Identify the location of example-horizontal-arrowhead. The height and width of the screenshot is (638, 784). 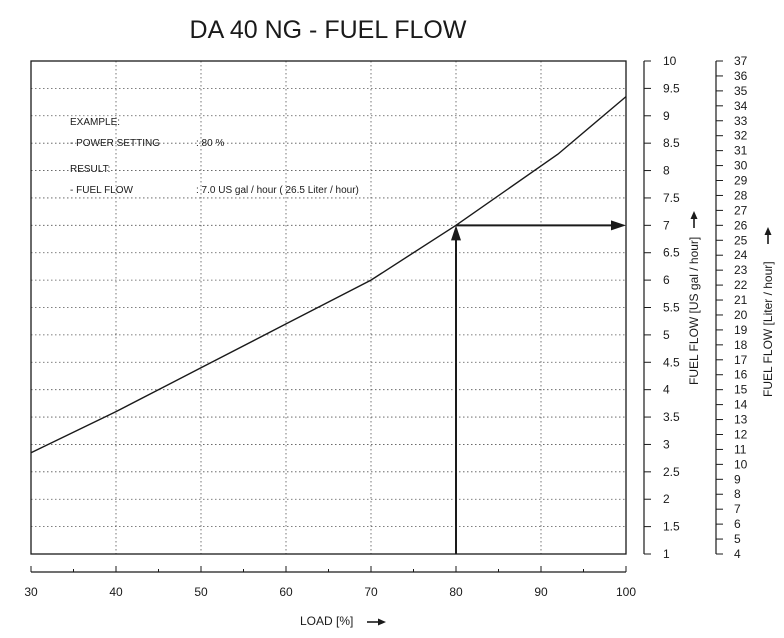
(618, 225).